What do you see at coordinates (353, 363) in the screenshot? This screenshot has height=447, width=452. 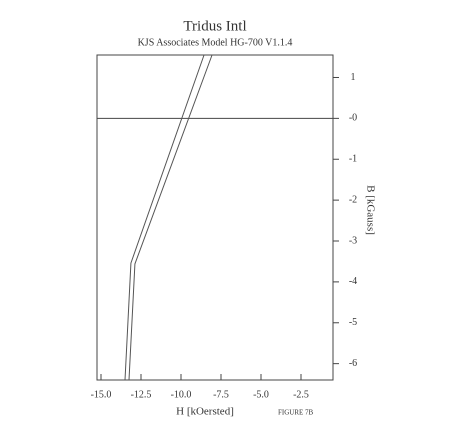 I see `y-tick-label: -6` at bounding box center [353, 363].